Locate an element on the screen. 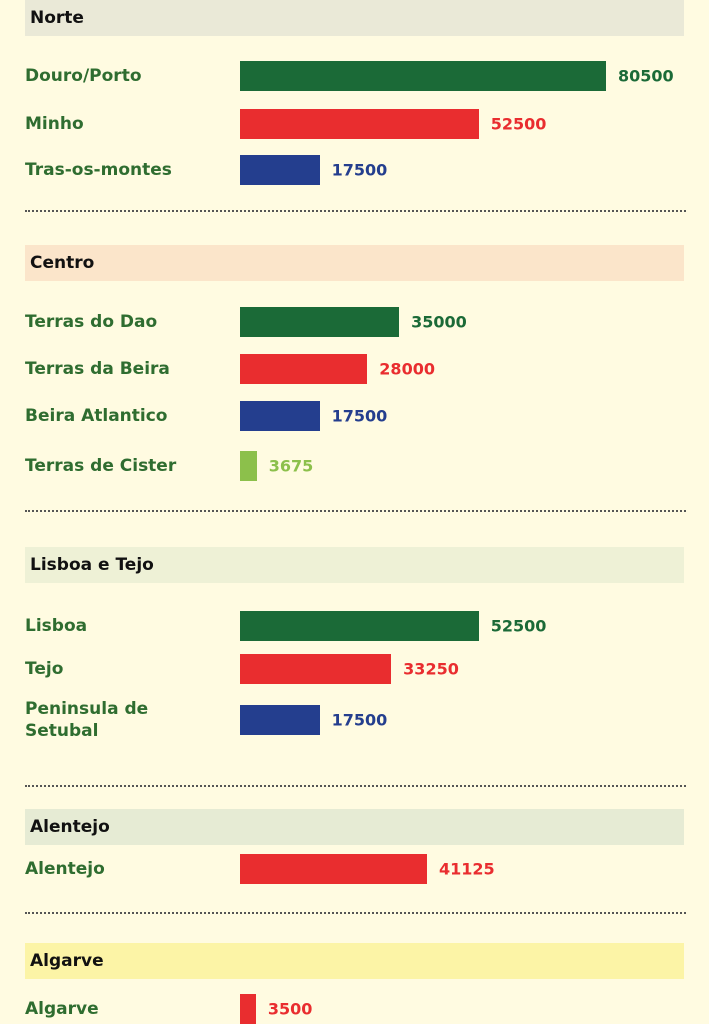 The height and width of the screenshot is (1024, 709). category-label: Tras-os-montes is located at coordinates (98, 170).